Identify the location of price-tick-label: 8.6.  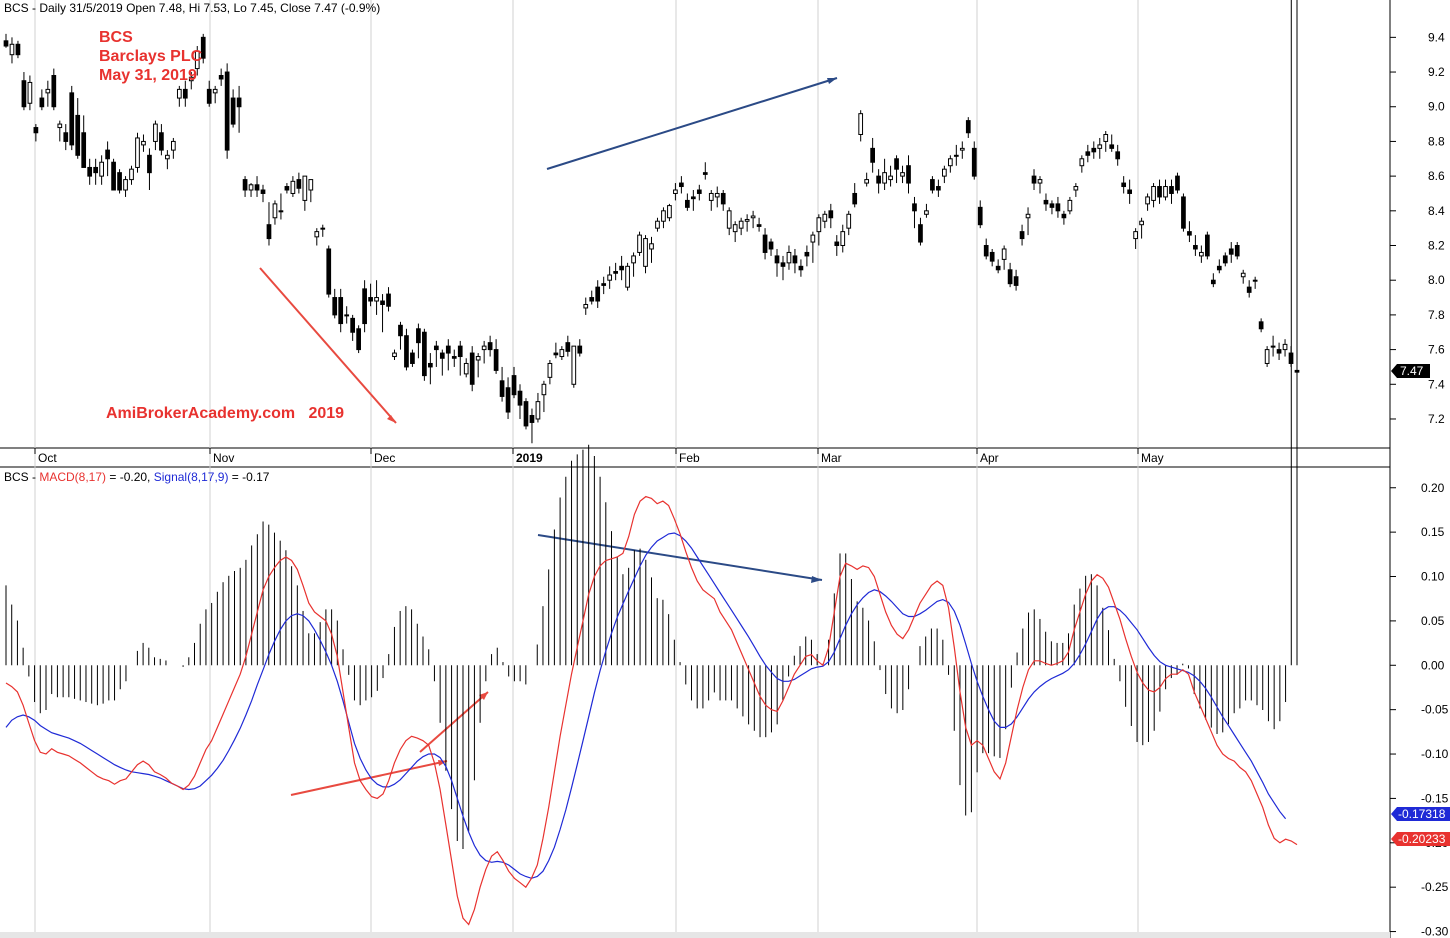
(1436, 176).